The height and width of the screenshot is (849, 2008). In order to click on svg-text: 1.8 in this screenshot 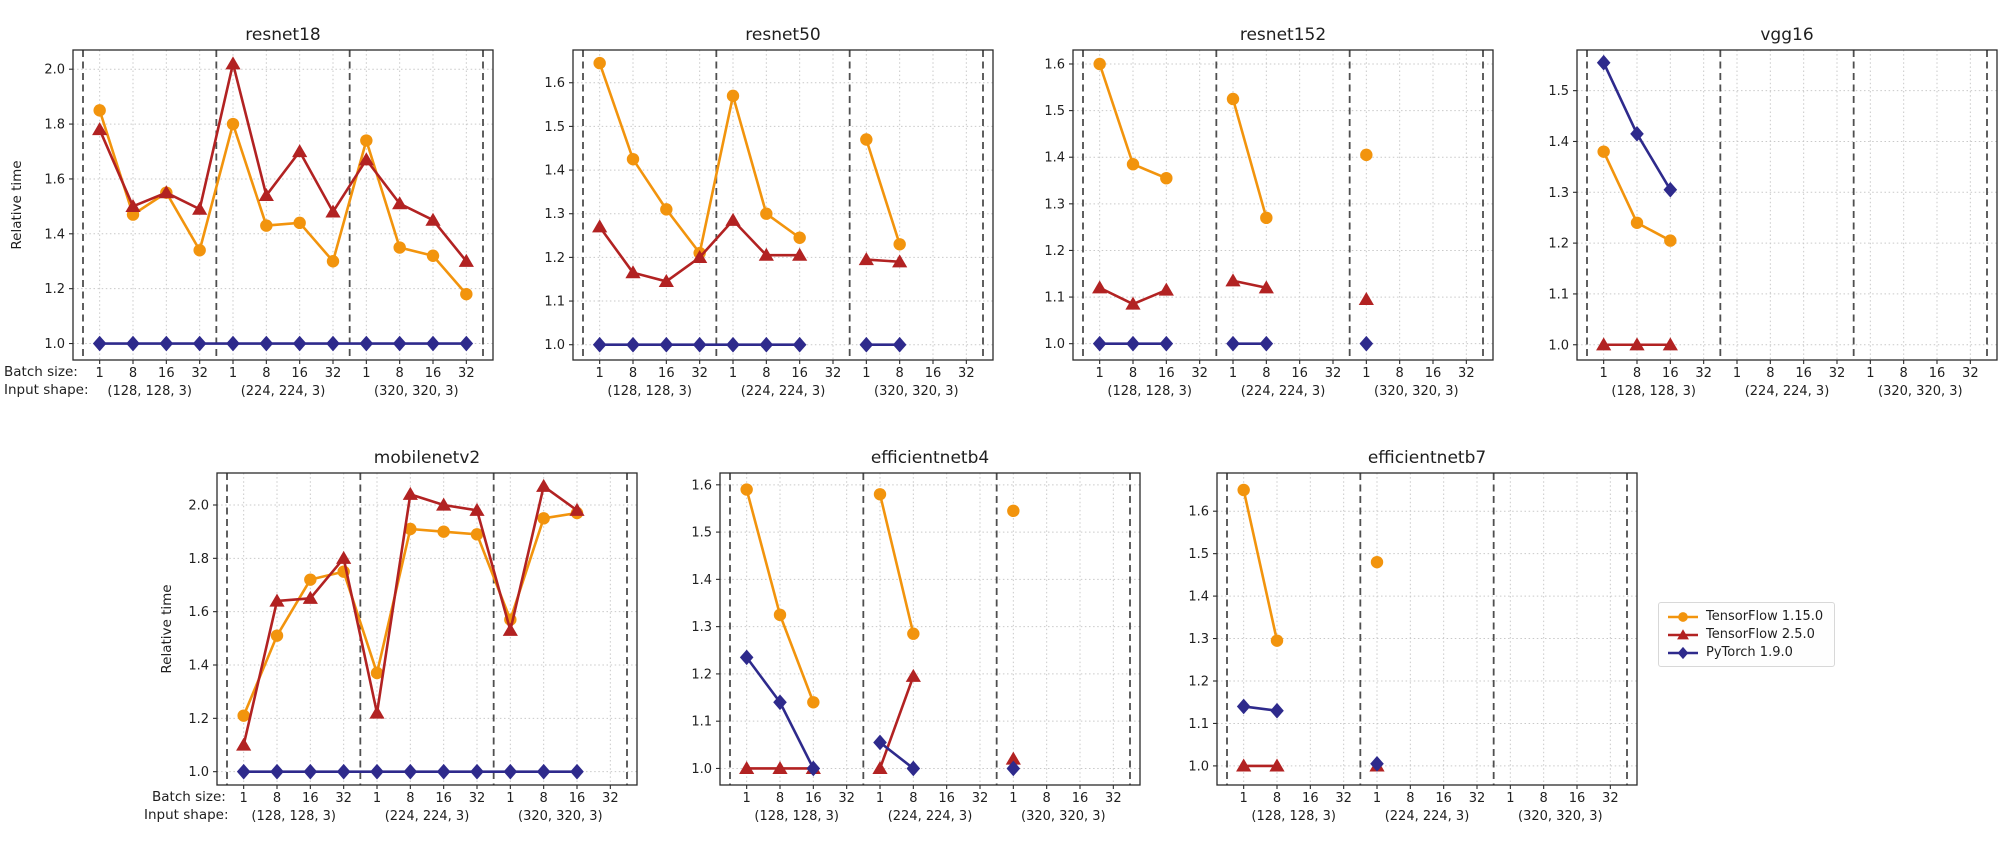, I will do `click(198, 559)`.